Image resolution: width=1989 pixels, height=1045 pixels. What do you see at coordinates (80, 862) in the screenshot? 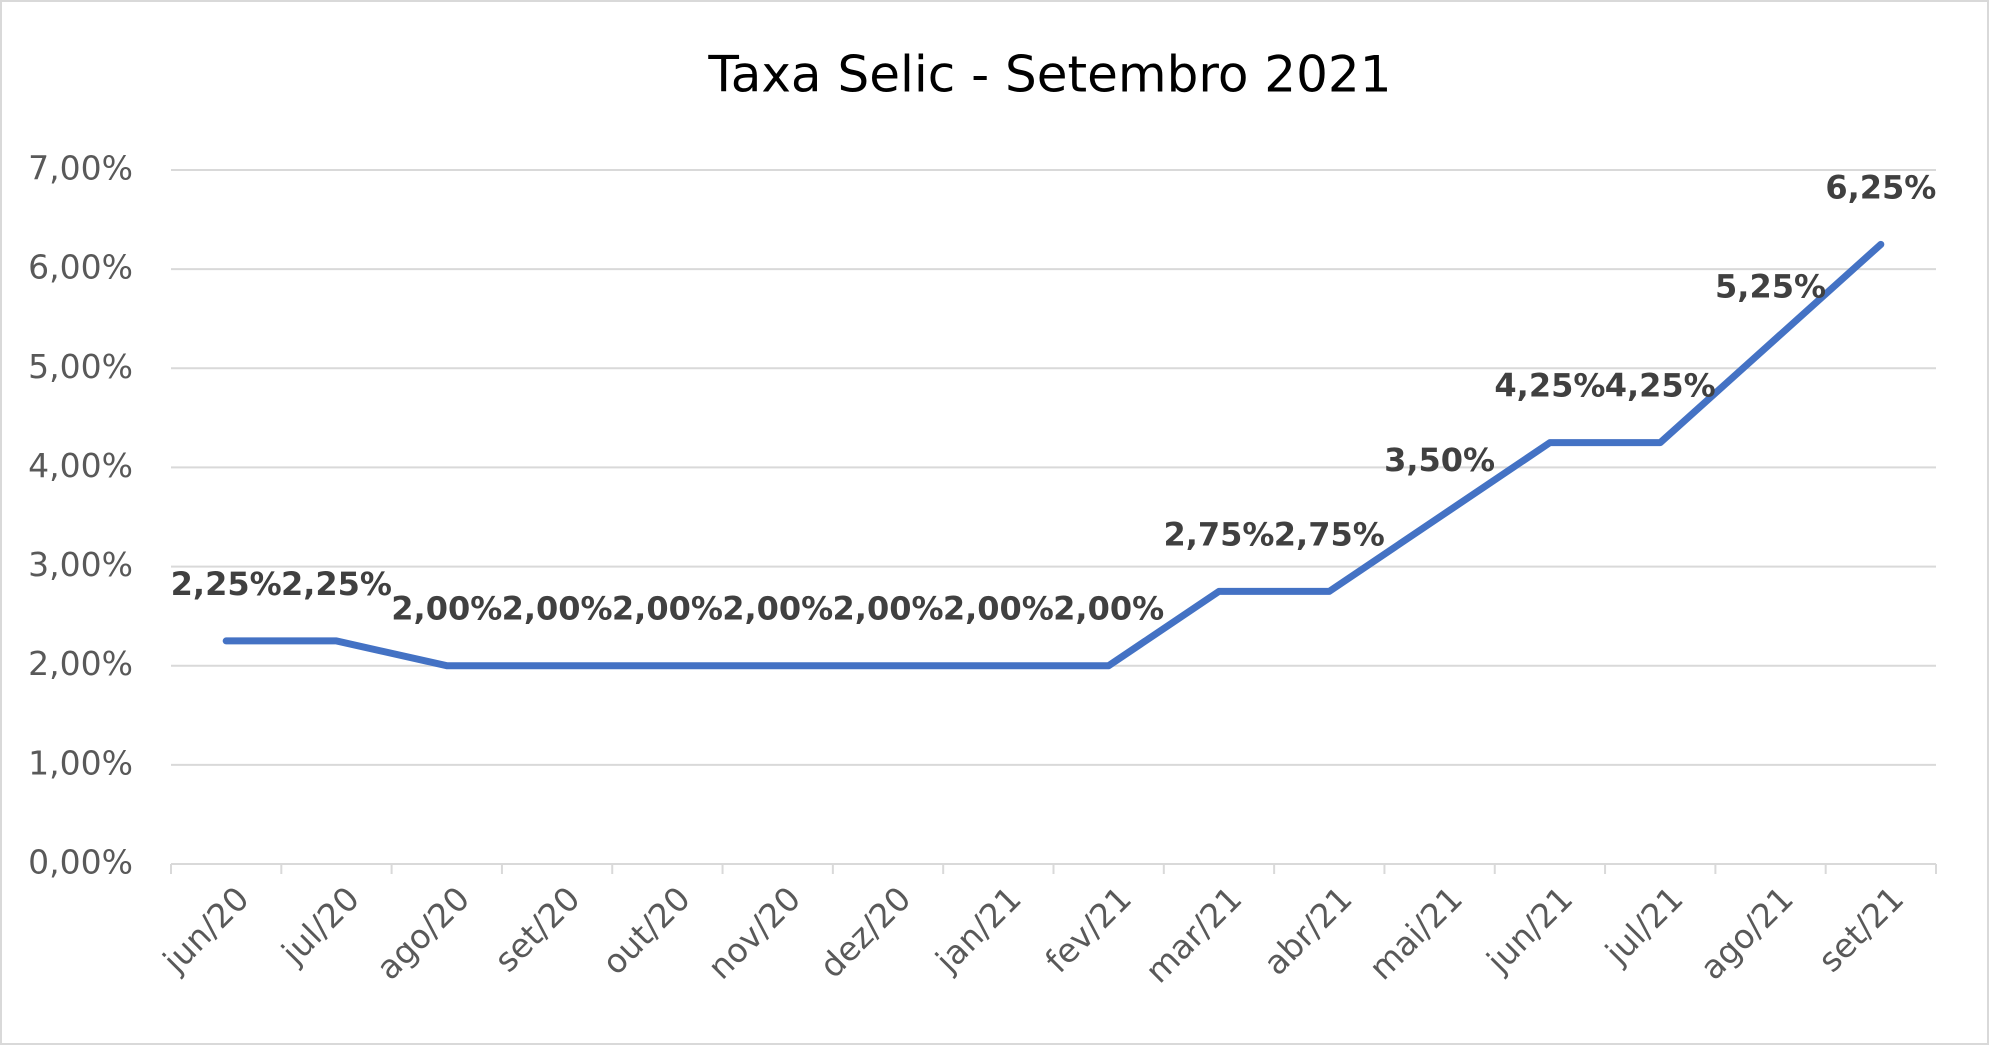
I see `y-tick-label: 0,00%` at bounding box center [80, 862].